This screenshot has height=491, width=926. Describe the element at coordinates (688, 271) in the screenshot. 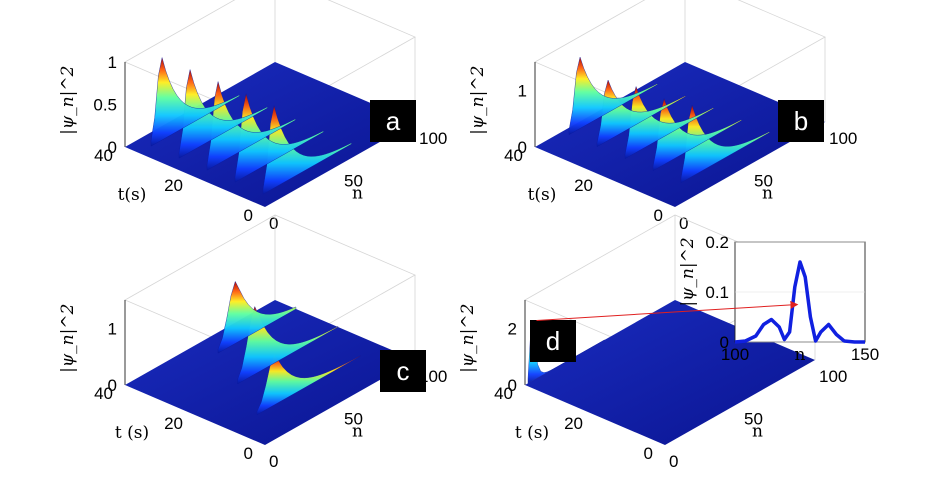

I see `inset-y-label: |ψ_n|^2` at that location.